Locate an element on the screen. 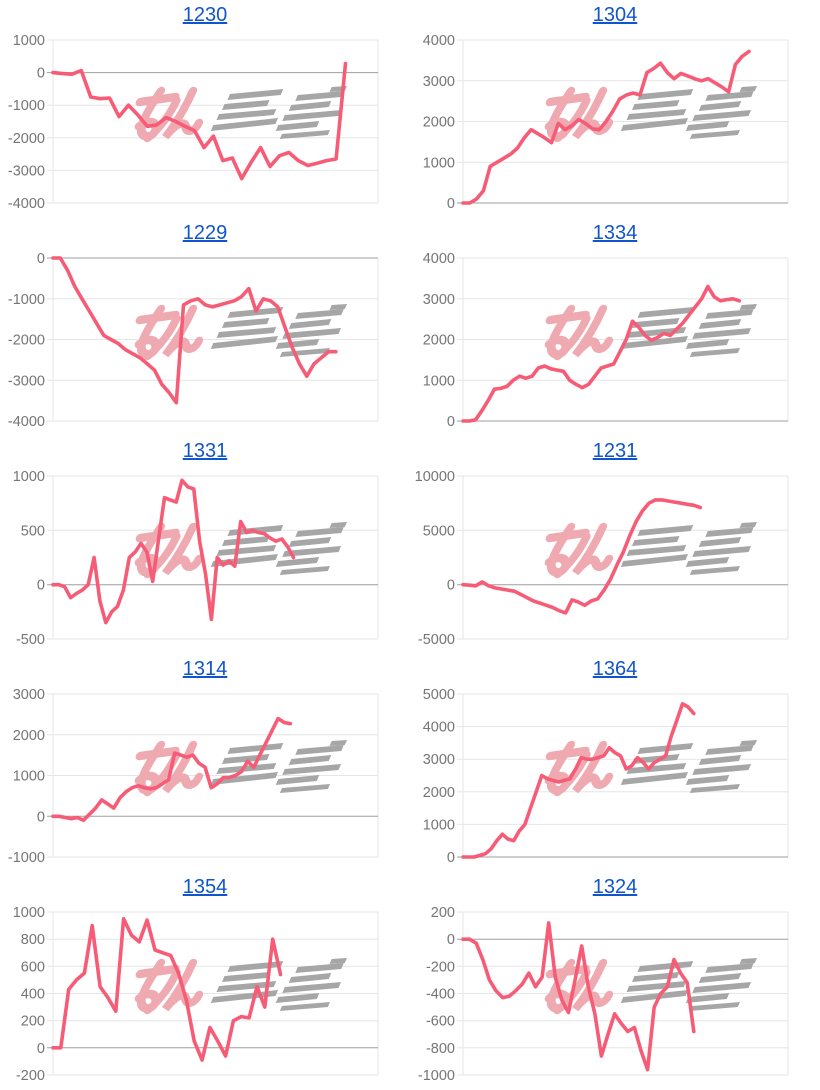 This screenshot has height=1090, width=820. slump-graph: 5000 4000 3000 2000 1000 0 is located at coordinates (606, 776).